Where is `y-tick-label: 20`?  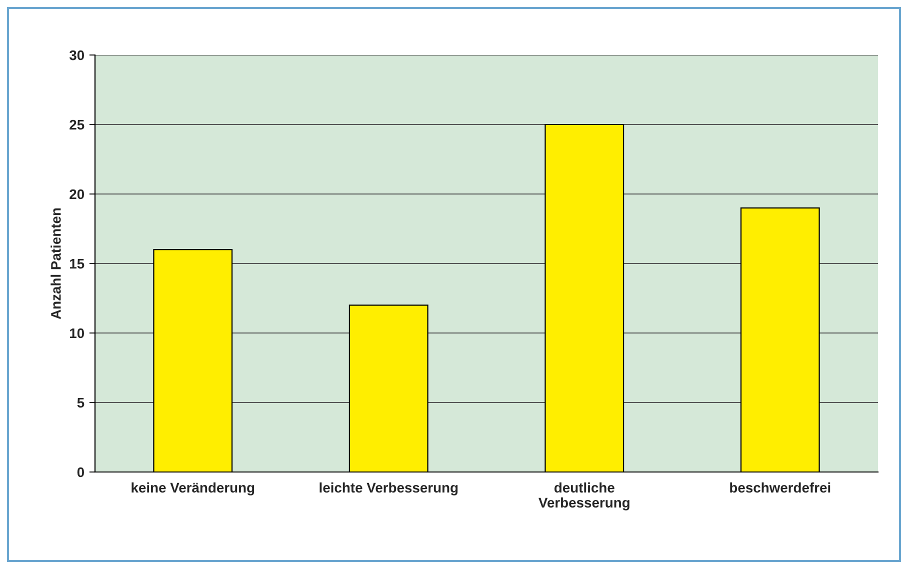
y-tick-label: 20 is located at coordinates (77, 194).